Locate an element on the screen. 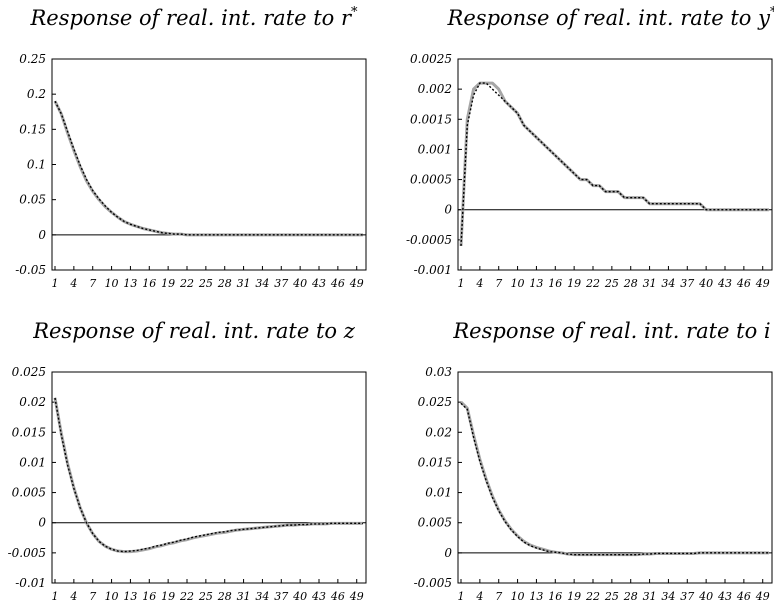 The height and width of the screenshot is (608, 774). y-tick-label: 0.0025 is located at coordinates (431, 59).